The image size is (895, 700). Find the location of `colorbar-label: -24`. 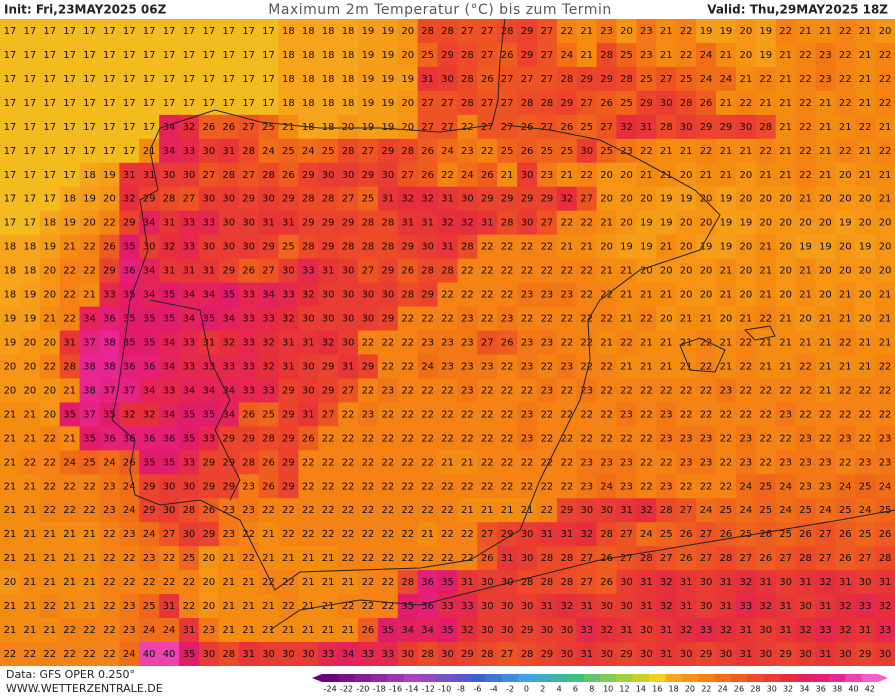

colorbar-label: -24 is located at coordinates (330, 689).